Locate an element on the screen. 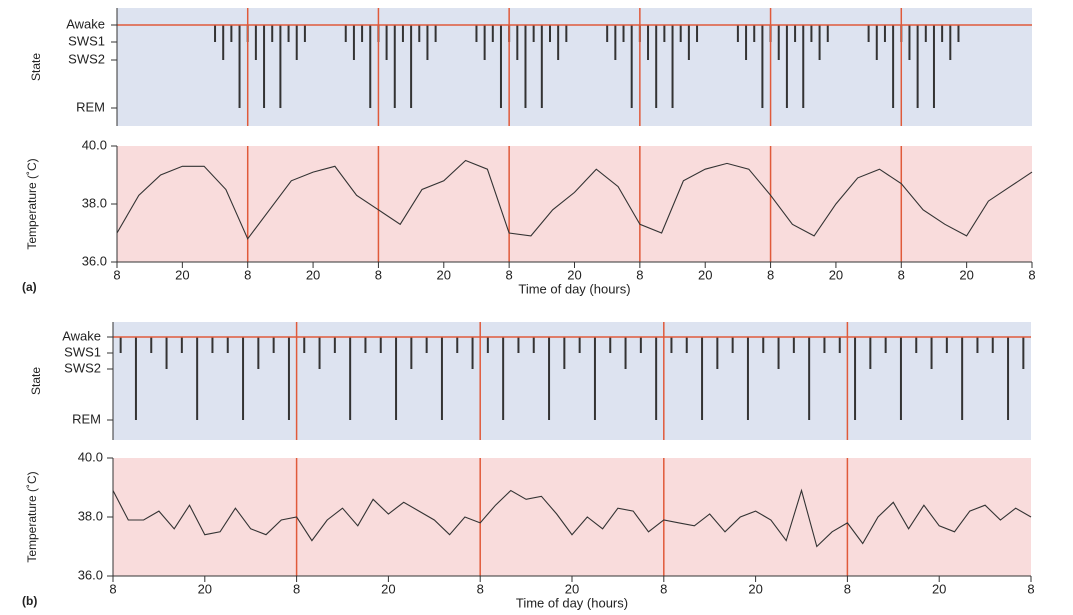 The width and height of the screenshot is (1073, 615). panel-label: (a) is located at coordinates (29, 287).